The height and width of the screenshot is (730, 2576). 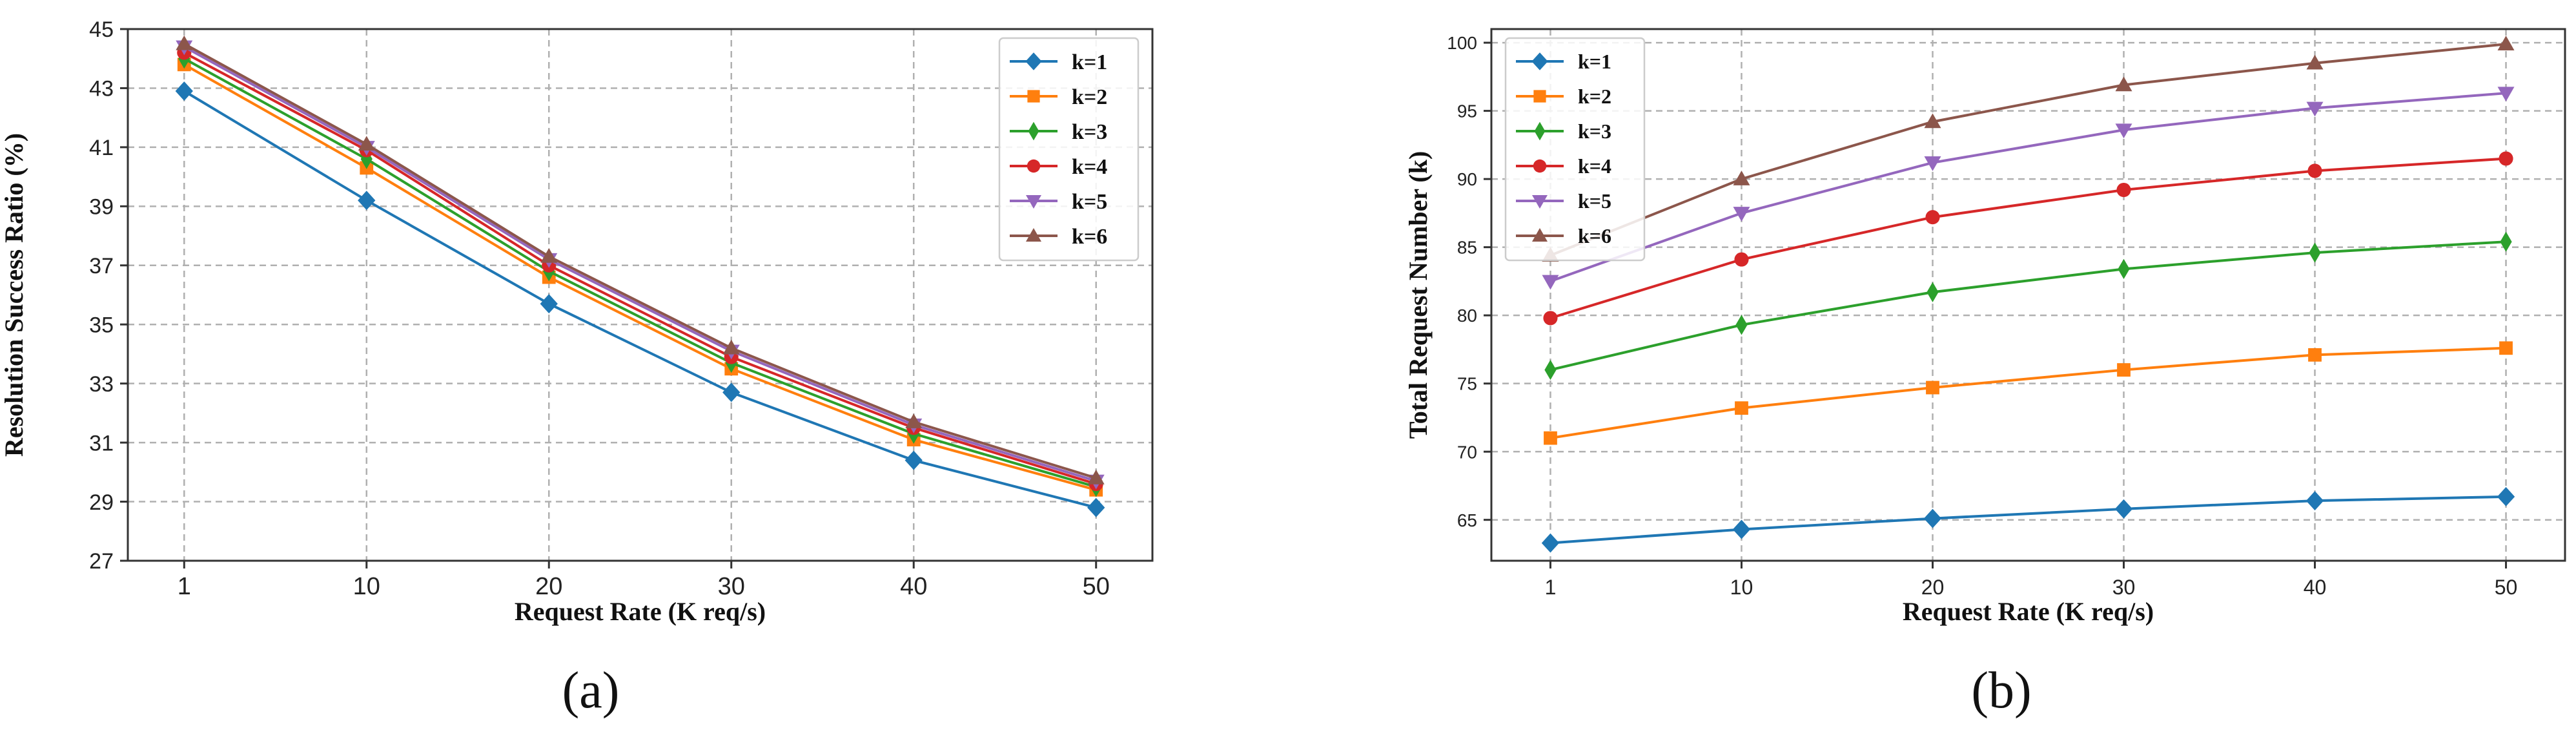 I want to click on series-k3, so click(x=2028, y=306).